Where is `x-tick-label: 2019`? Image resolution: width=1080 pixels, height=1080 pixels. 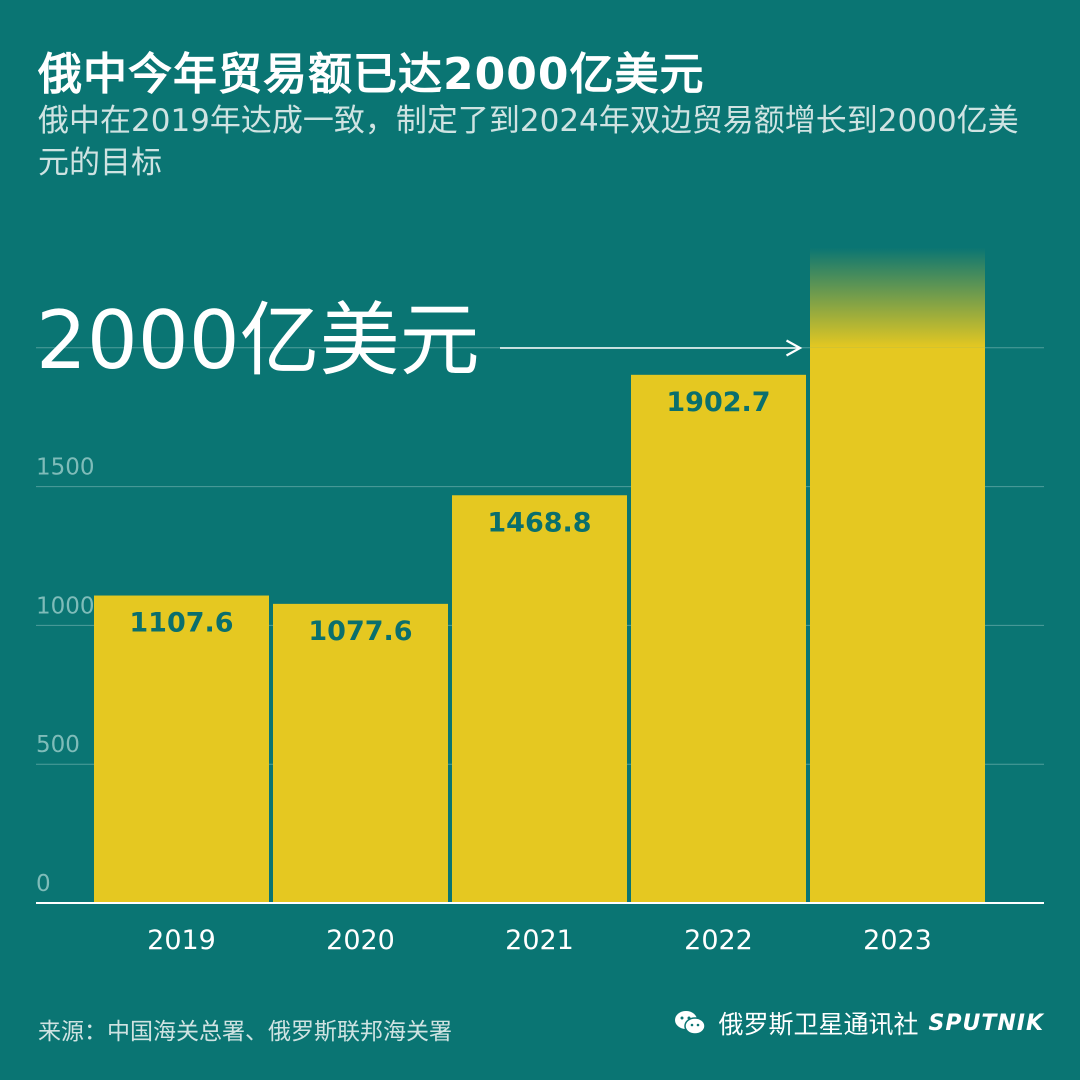
x-tick-label: 2019 is located at coordinates (181, 940).